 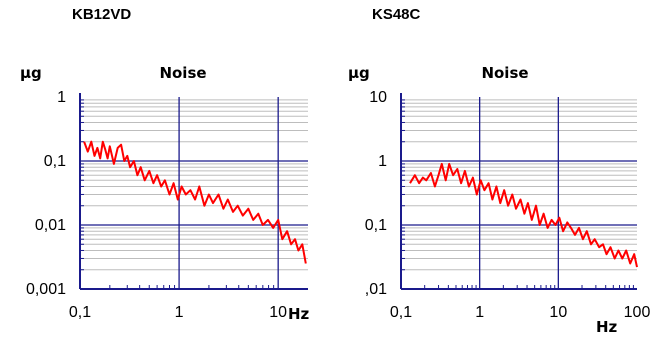 I want to click on y-tick-label: 10, so click(x=378, y=97).